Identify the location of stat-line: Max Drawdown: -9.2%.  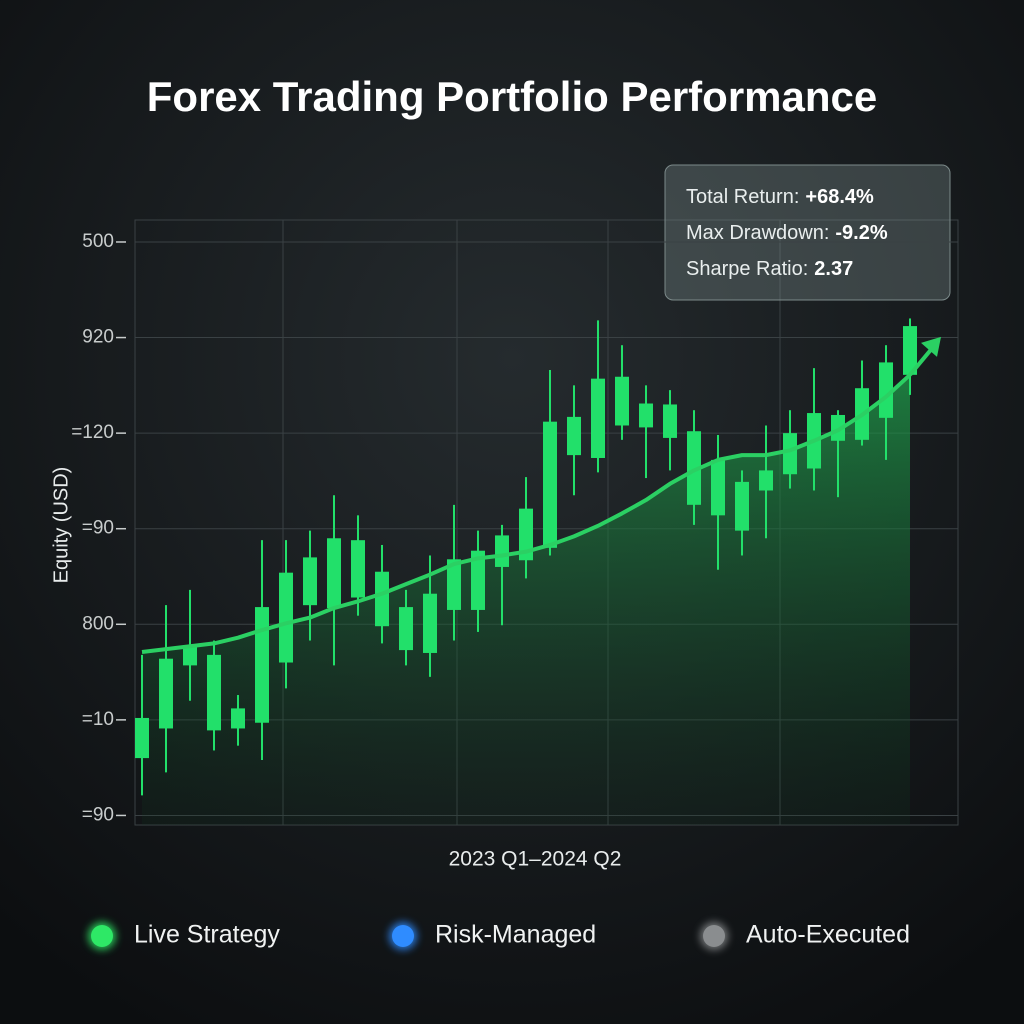
(787, 233).